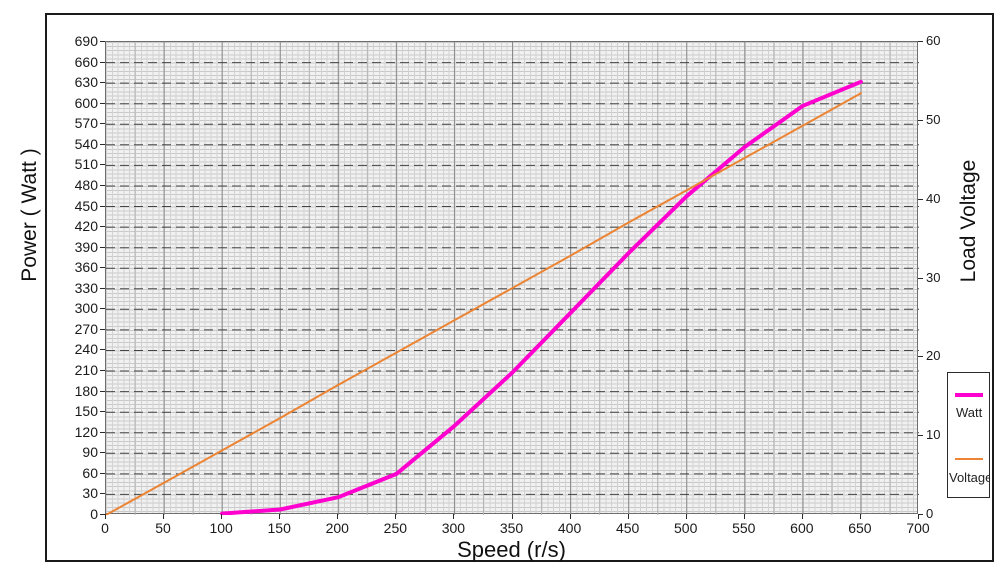 This screenshot has width=1000, height=581. Describe the element at coordinates (86, 143) in the screenshot. I see `y-left-tick-label: 540` at that location.